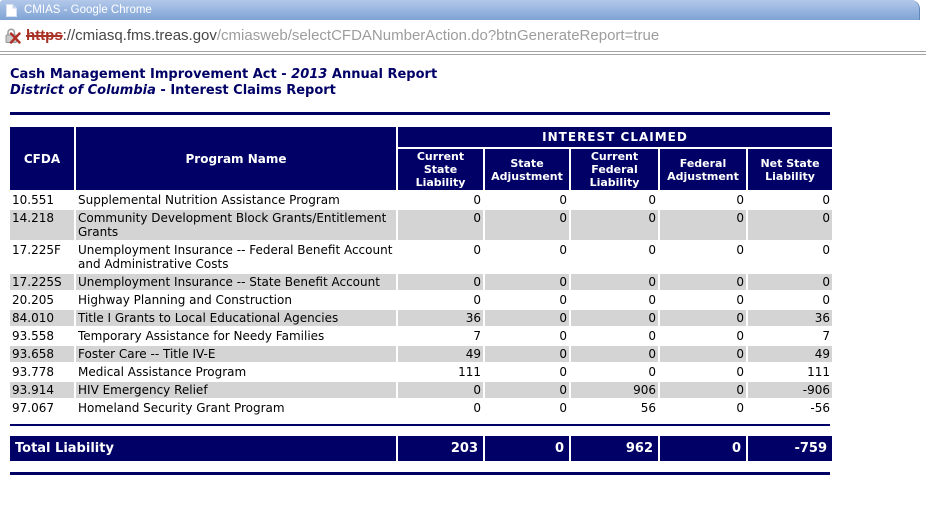 The image size is (926, 526). I want to click on cfda-cell: 93.778, so click(42, 372).